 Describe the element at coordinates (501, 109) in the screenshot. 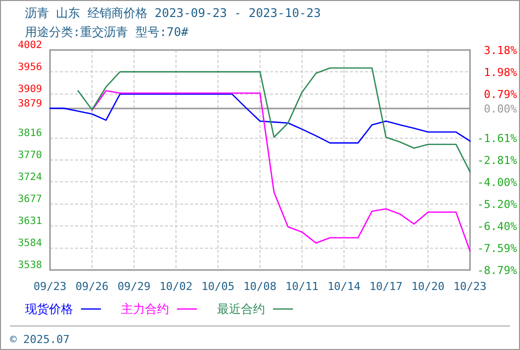

I see `y2-tick-label: 0.00%` at that location.